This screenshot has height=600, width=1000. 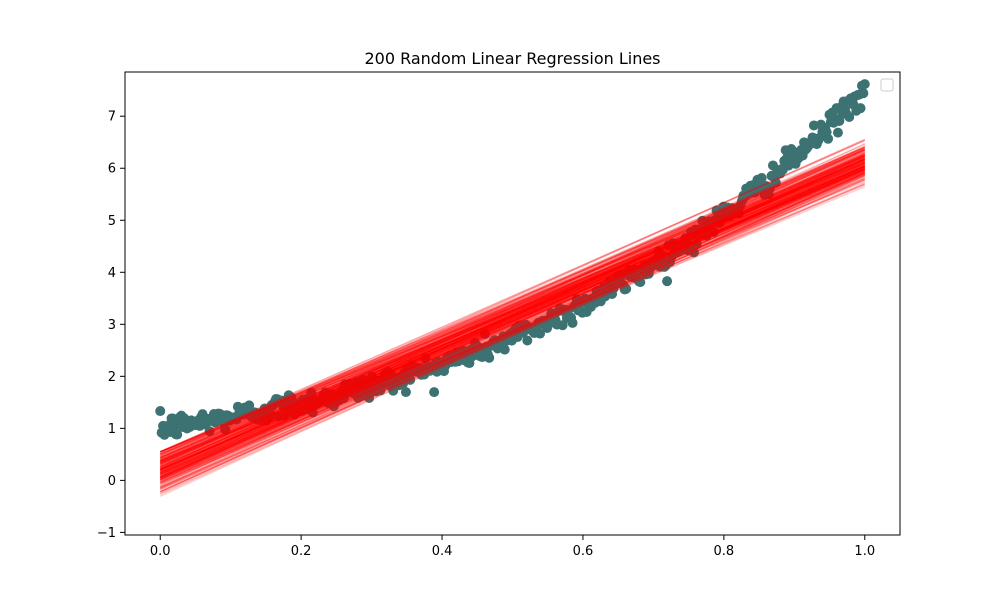 What do you see at coordinates (512, 58) in the screenshot?
I see `chart-title: 200 Random Linear Regression Lines` at bounding box center [512, 58].